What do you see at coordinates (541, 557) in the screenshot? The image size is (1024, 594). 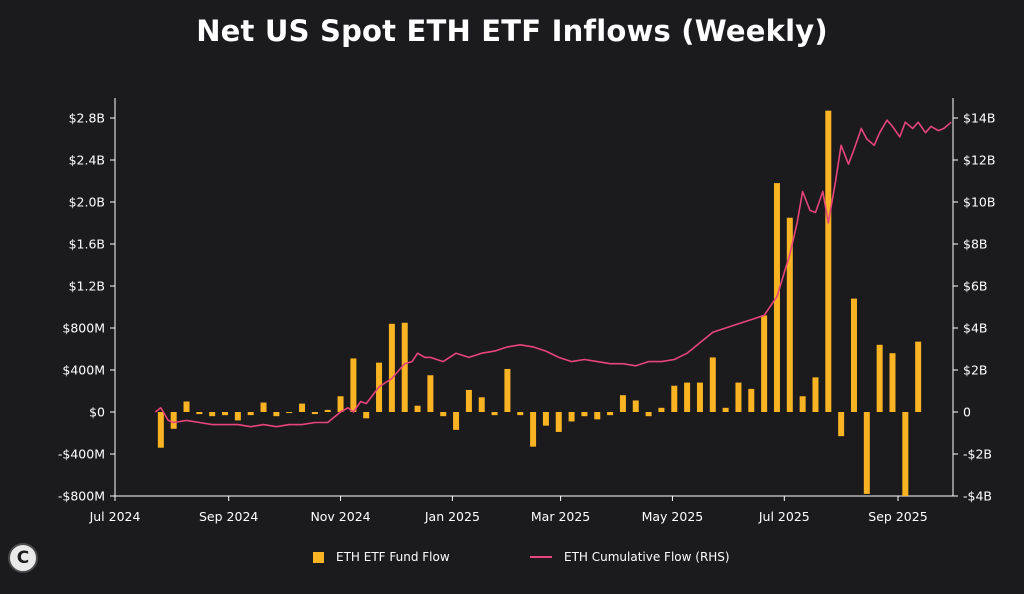 I see `legend-line-swatch` at bounding box center [541, 557].